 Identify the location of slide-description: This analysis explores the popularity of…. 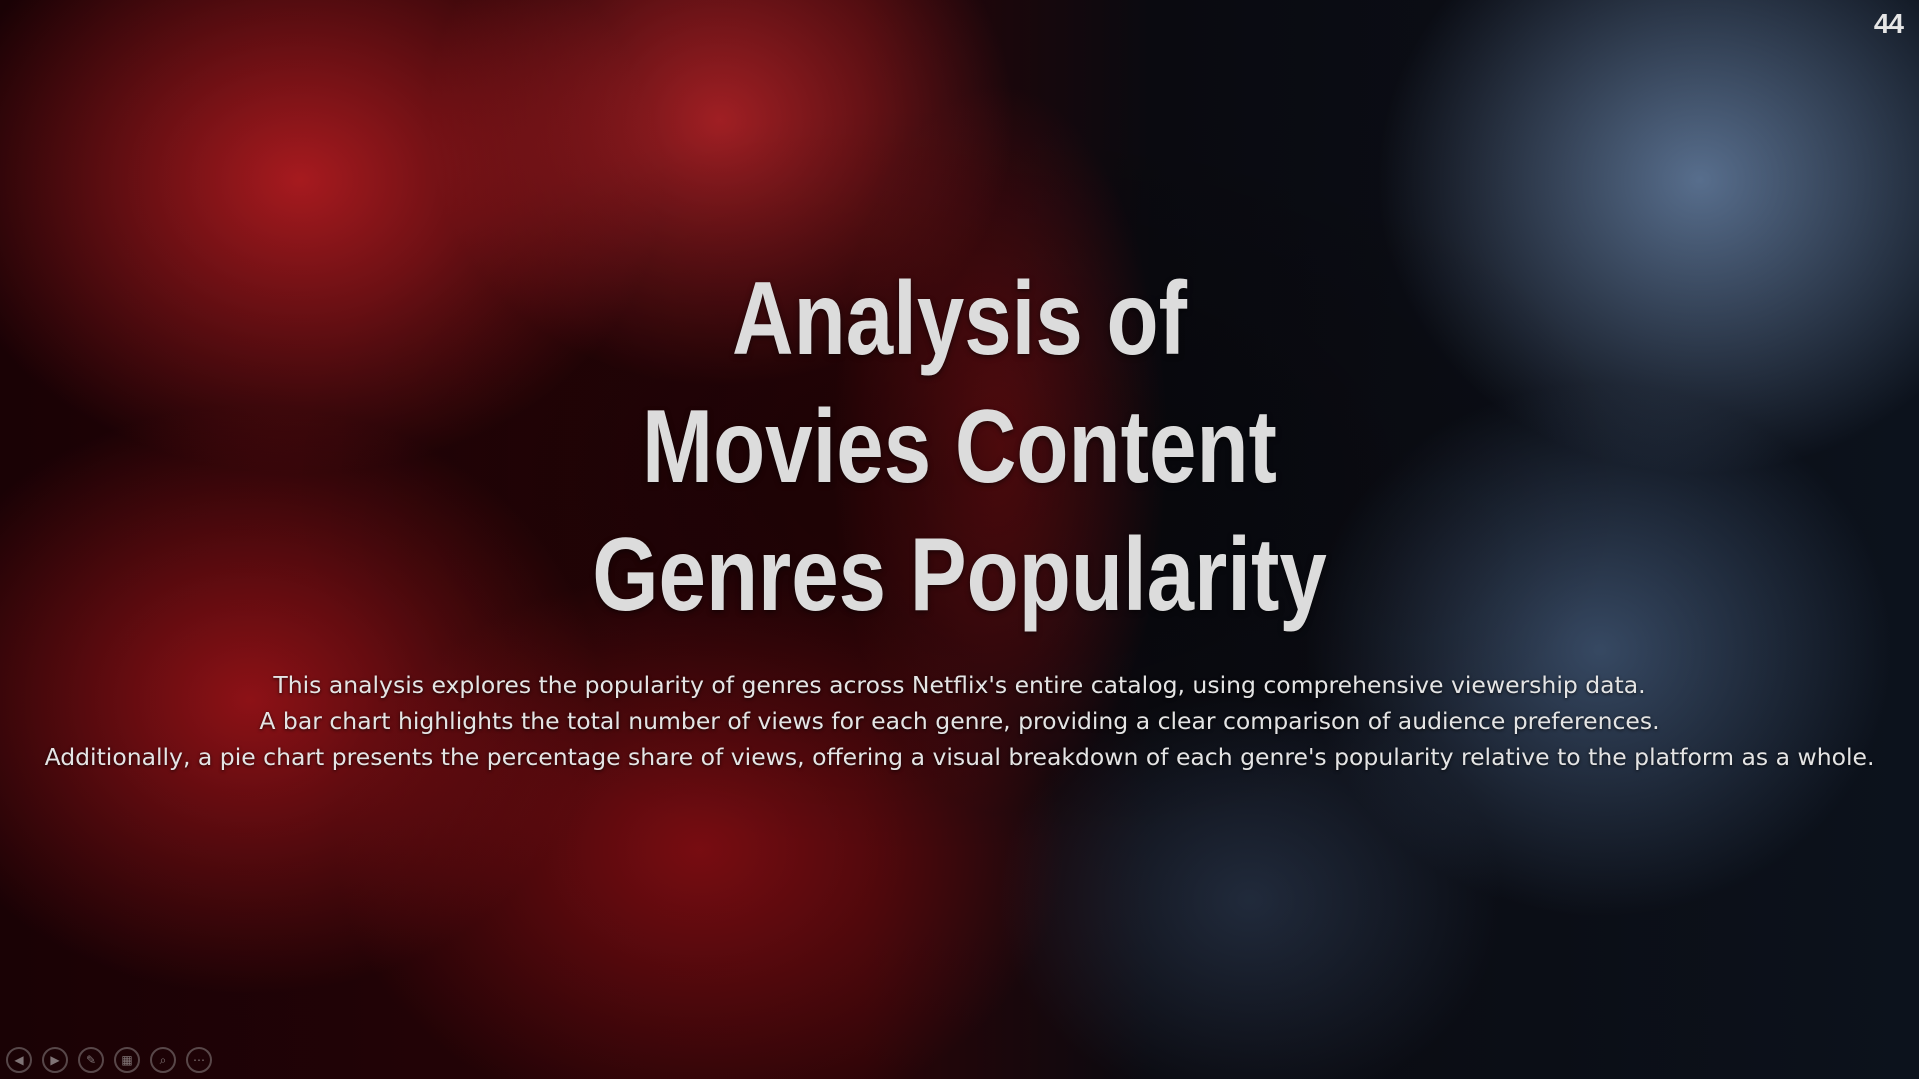
(959, 721).